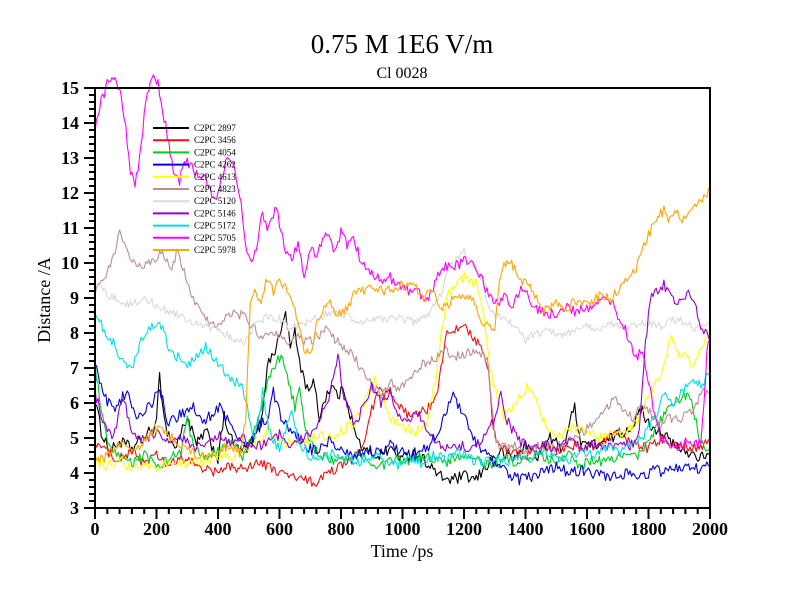 This screenshot has height=600, width=800. What do you see at coordinates (710, 529) in the screenshot?
I see `x-tick-label: 2000` at bounding box center [710, 529].